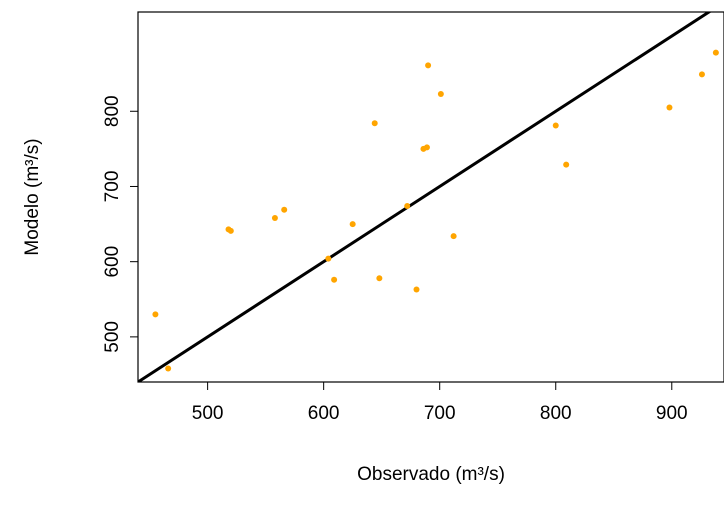  What do you see at coordinates (431, 474) in the screenshot?
I see `x-axis-title: Observado (m³/s)` at bounding box center [431, 474].